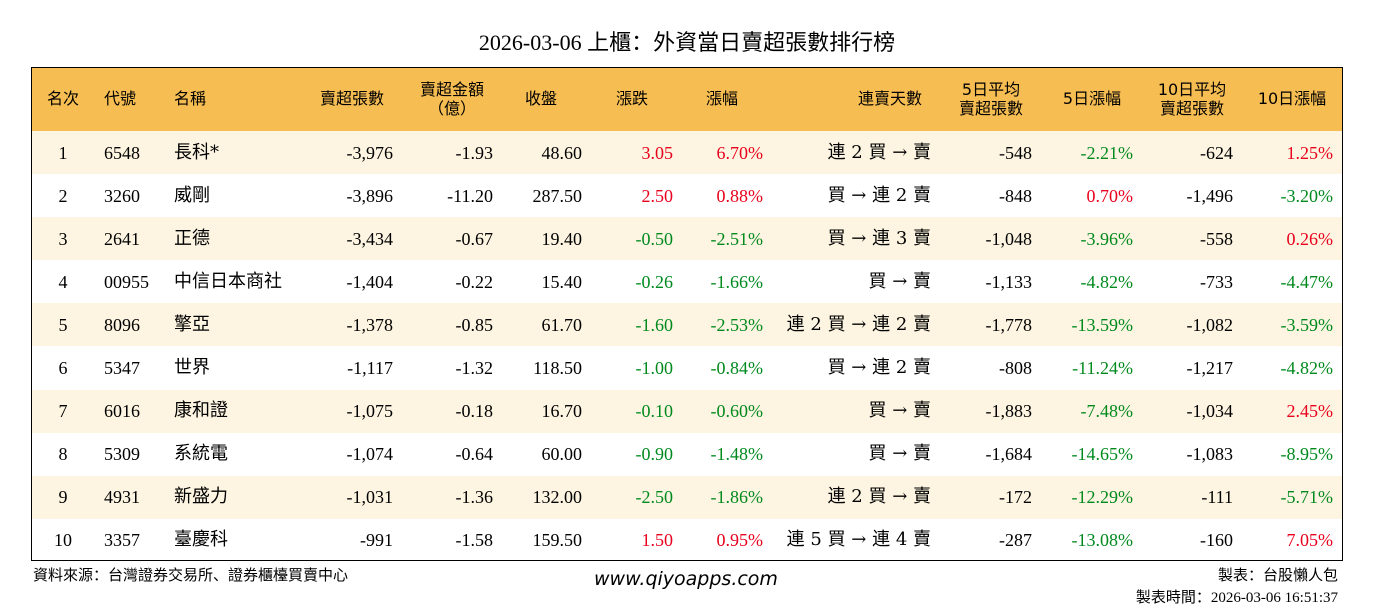  What do you see at coordinates (122, 497) in the screenshot?
I see `cell: 4931` at bounding box center [122, 497].